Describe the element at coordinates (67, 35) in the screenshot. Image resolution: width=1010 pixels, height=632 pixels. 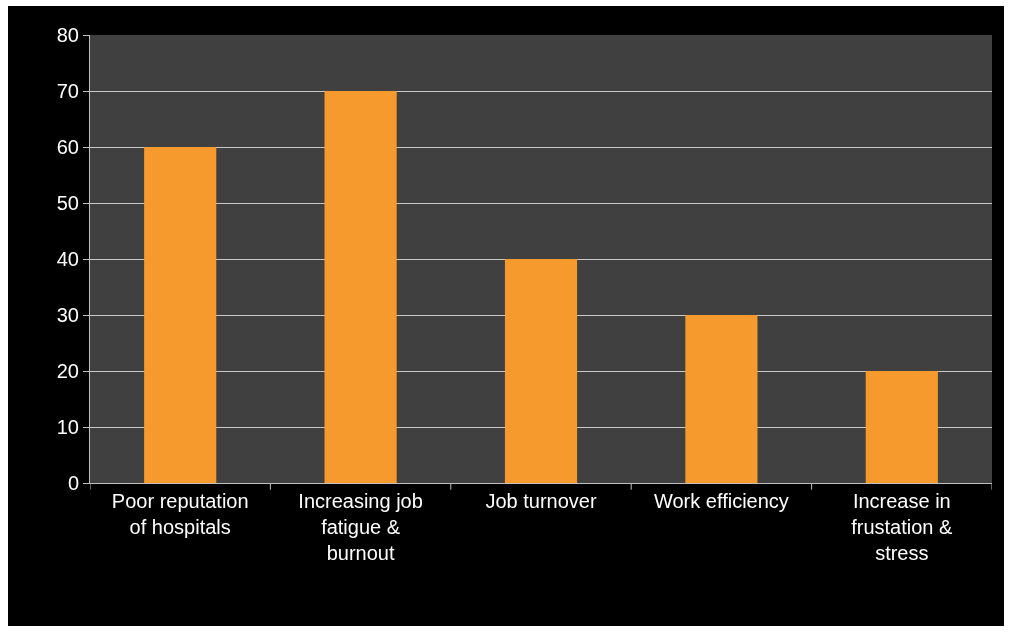
I see `y-tick-label: 80` at that location.